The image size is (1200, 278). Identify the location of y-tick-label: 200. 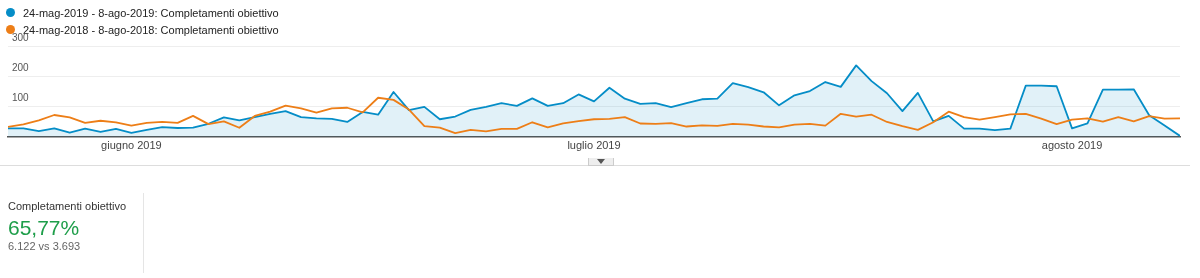
(21, 68).